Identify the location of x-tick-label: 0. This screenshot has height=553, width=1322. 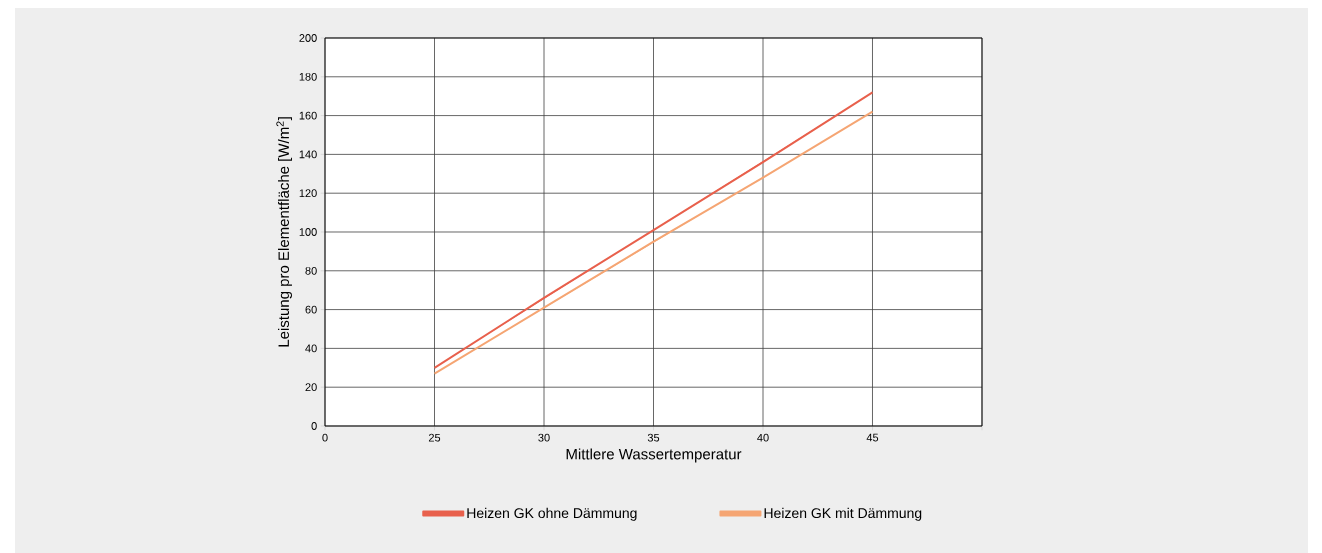
(325, 437).